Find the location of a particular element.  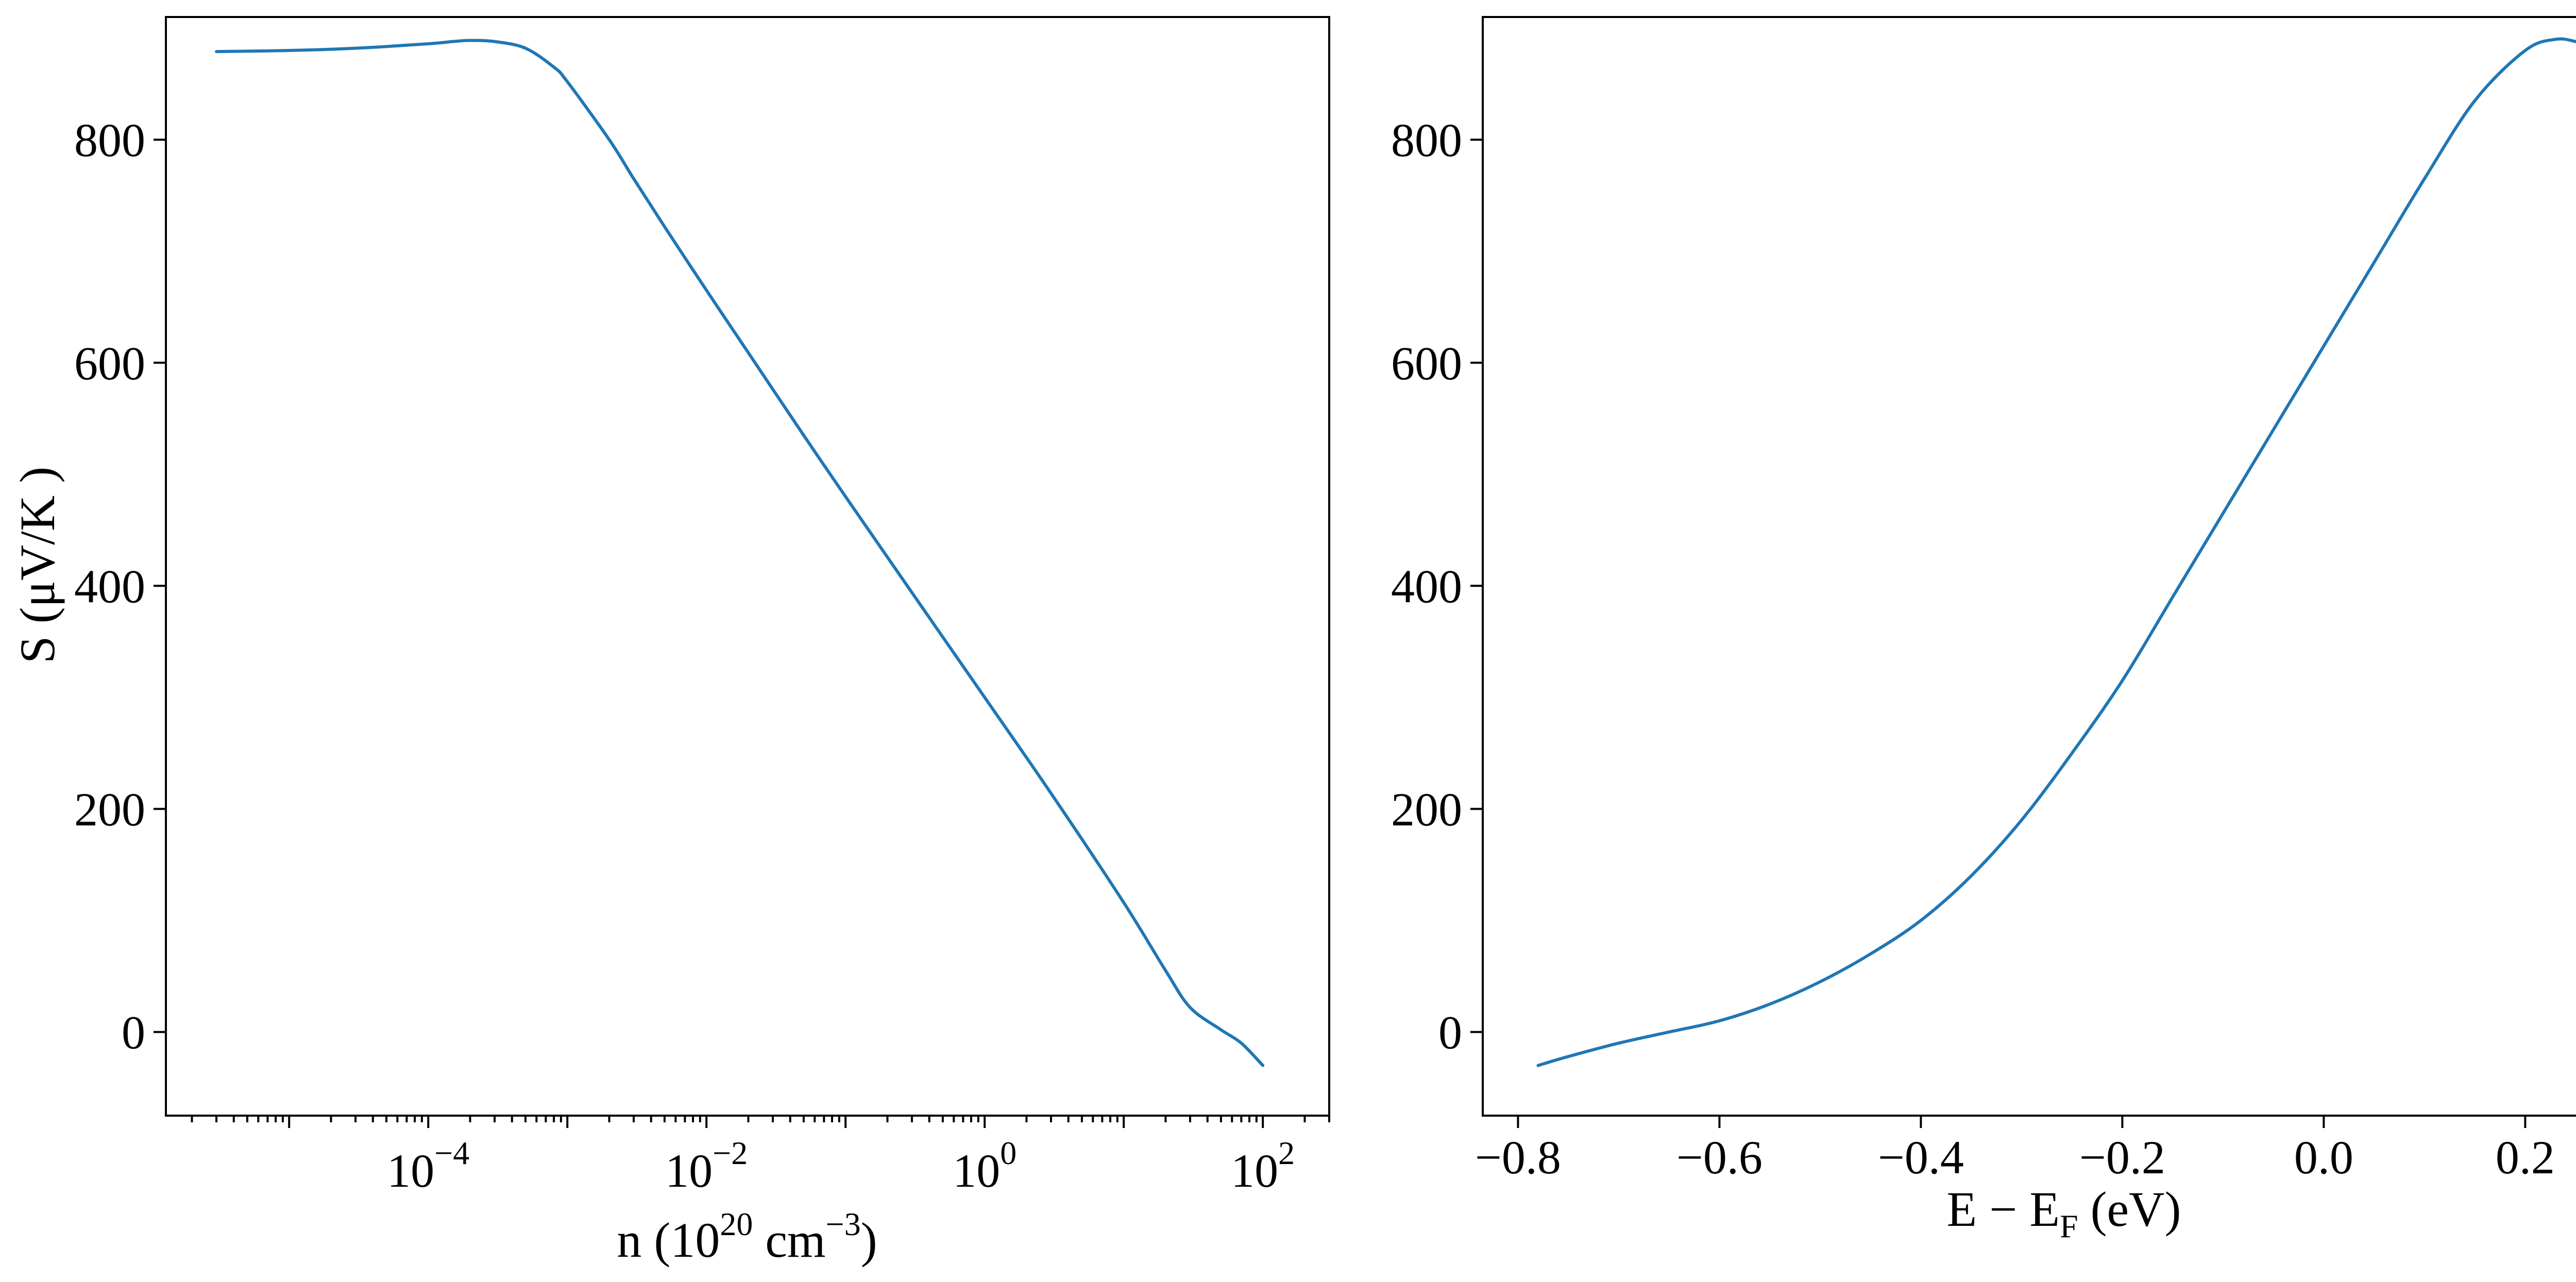

right-y-axis: 0 200 400 600 800 is located at coordinates (1437, 586).